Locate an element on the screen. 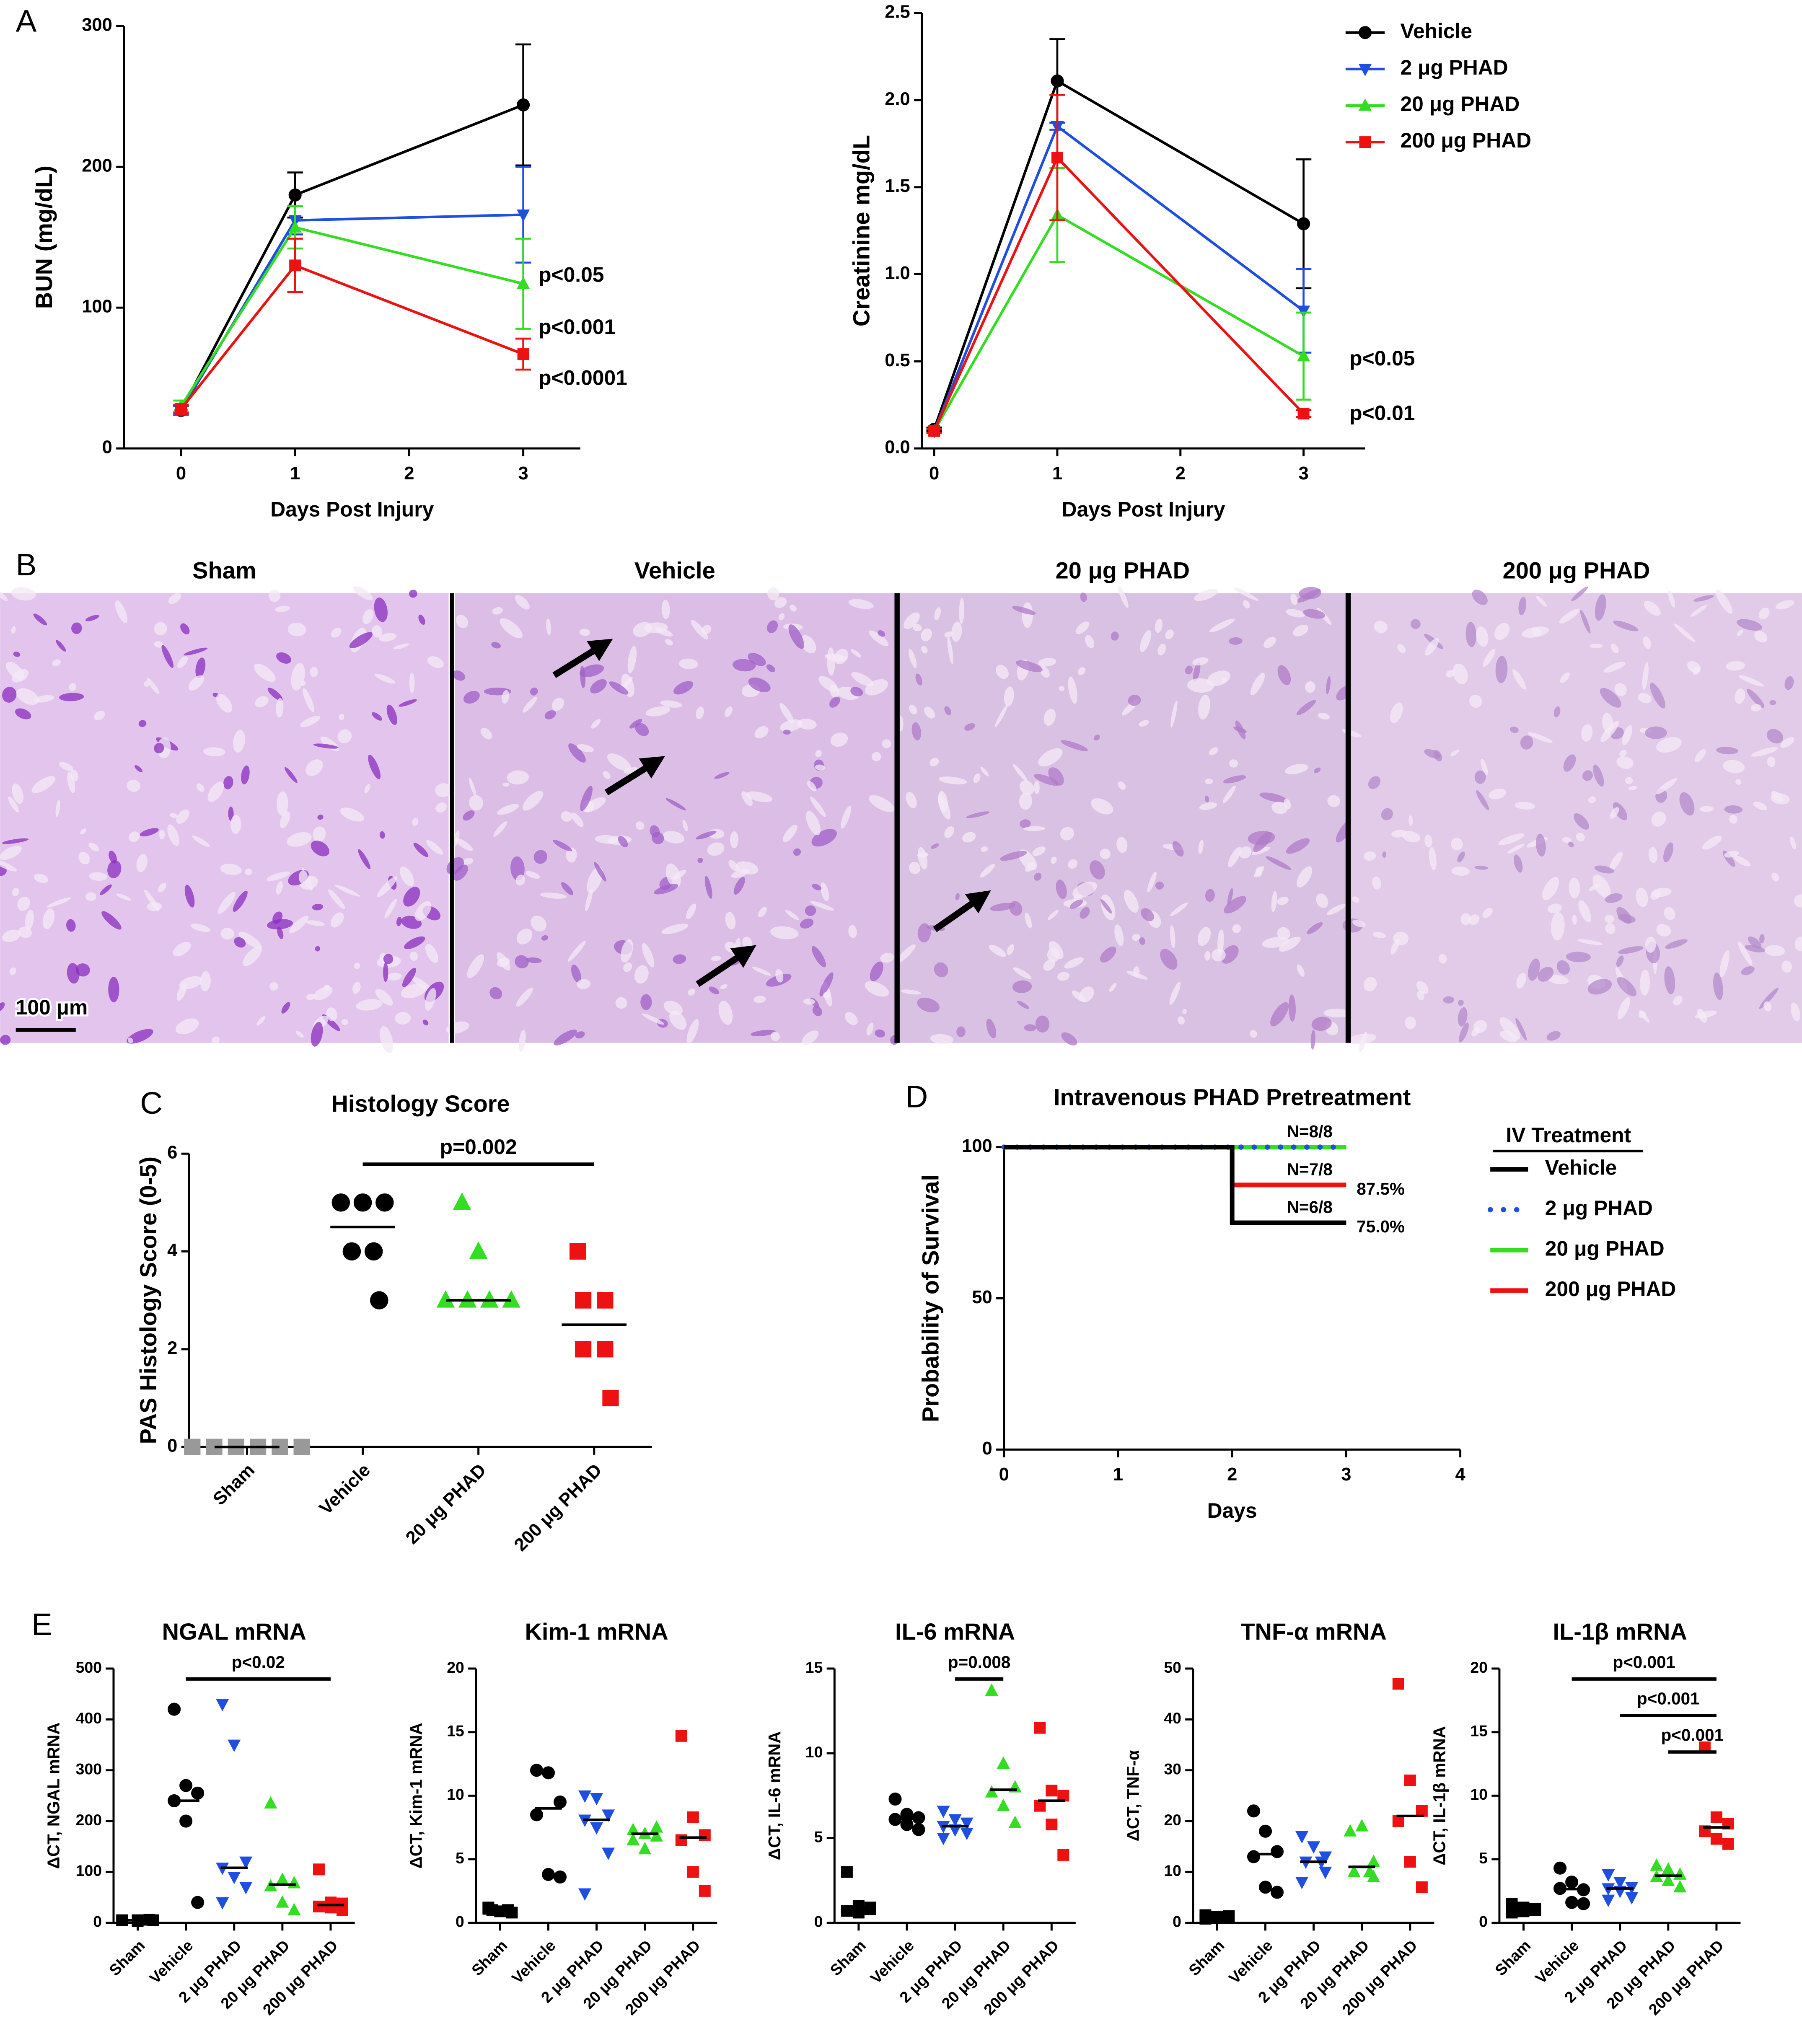 This screenshot has height=2044, width=1802. y-axis-label: ΔCT, IL-1β mRNA is located at coordinates (1440, 1796).